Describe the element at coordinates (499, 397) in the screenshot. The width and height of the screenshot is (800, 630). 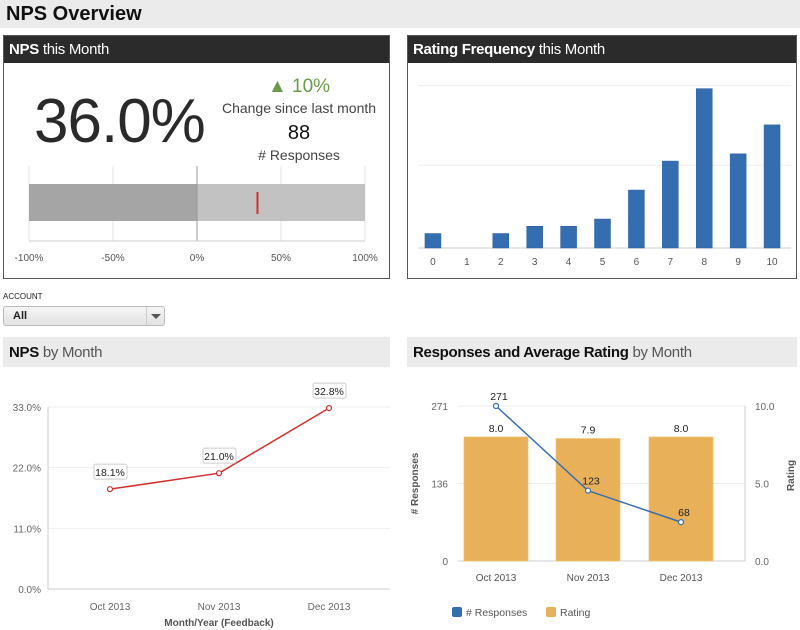
I see `data-label: 271` at that location.